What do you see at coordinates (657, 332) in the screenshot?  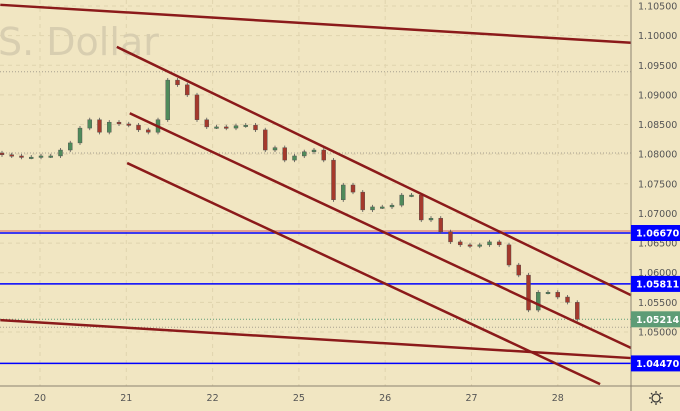 I see `price-tick-label: 1.05000` at bounding box center [657, 332].